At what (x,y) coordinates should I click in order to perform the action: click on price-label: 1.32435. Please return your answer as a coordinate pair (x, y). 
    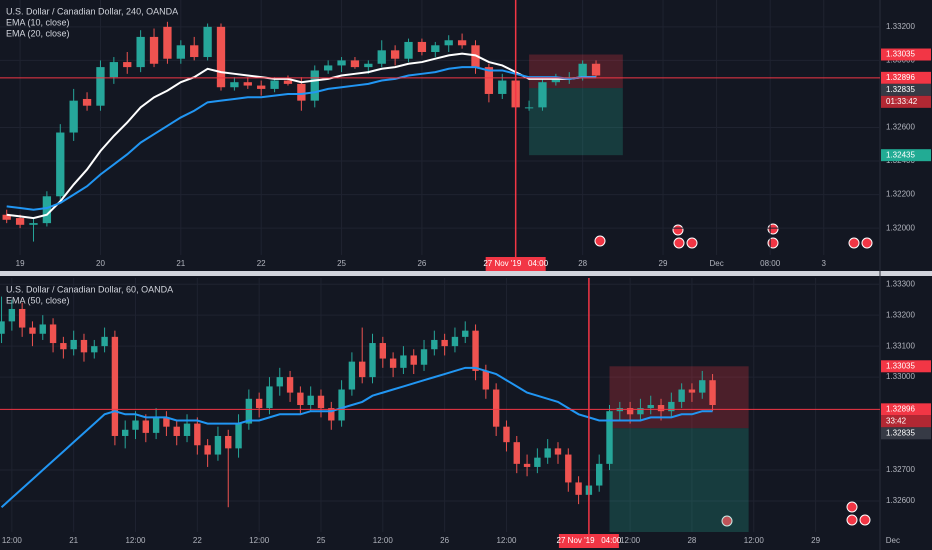
    Looking at the image, I should click on (900, 154).